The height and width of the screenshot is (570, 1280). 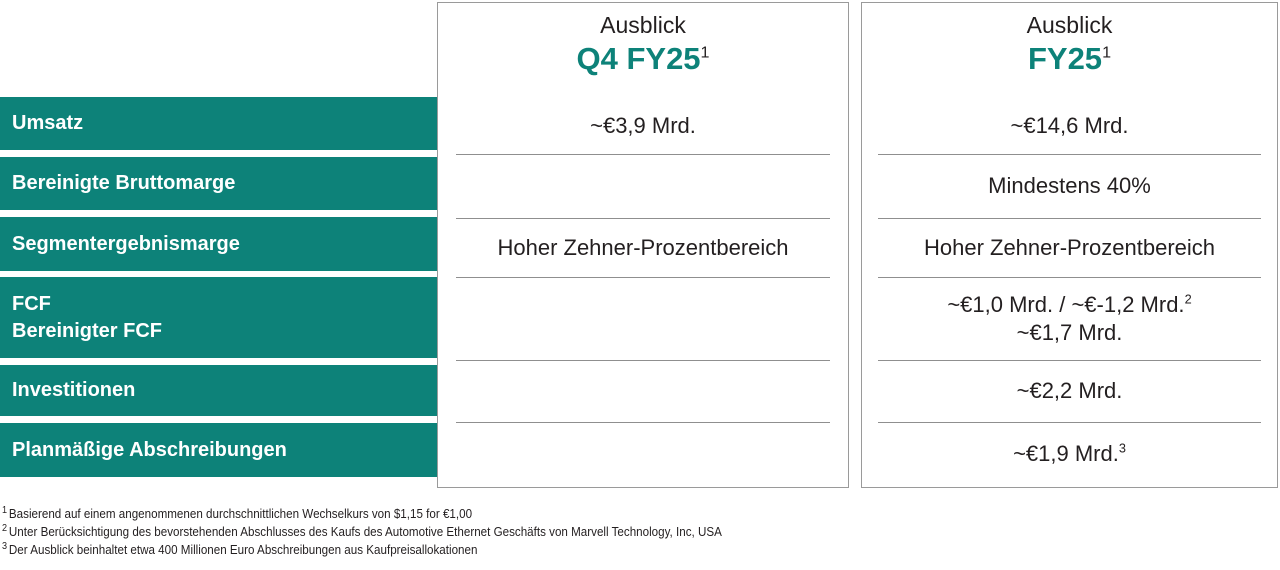 What do you see at coordinates (1065, 58) in the screenshot?
I see `panel-header-title-text: FY25` at bounding box center [1065, 58].